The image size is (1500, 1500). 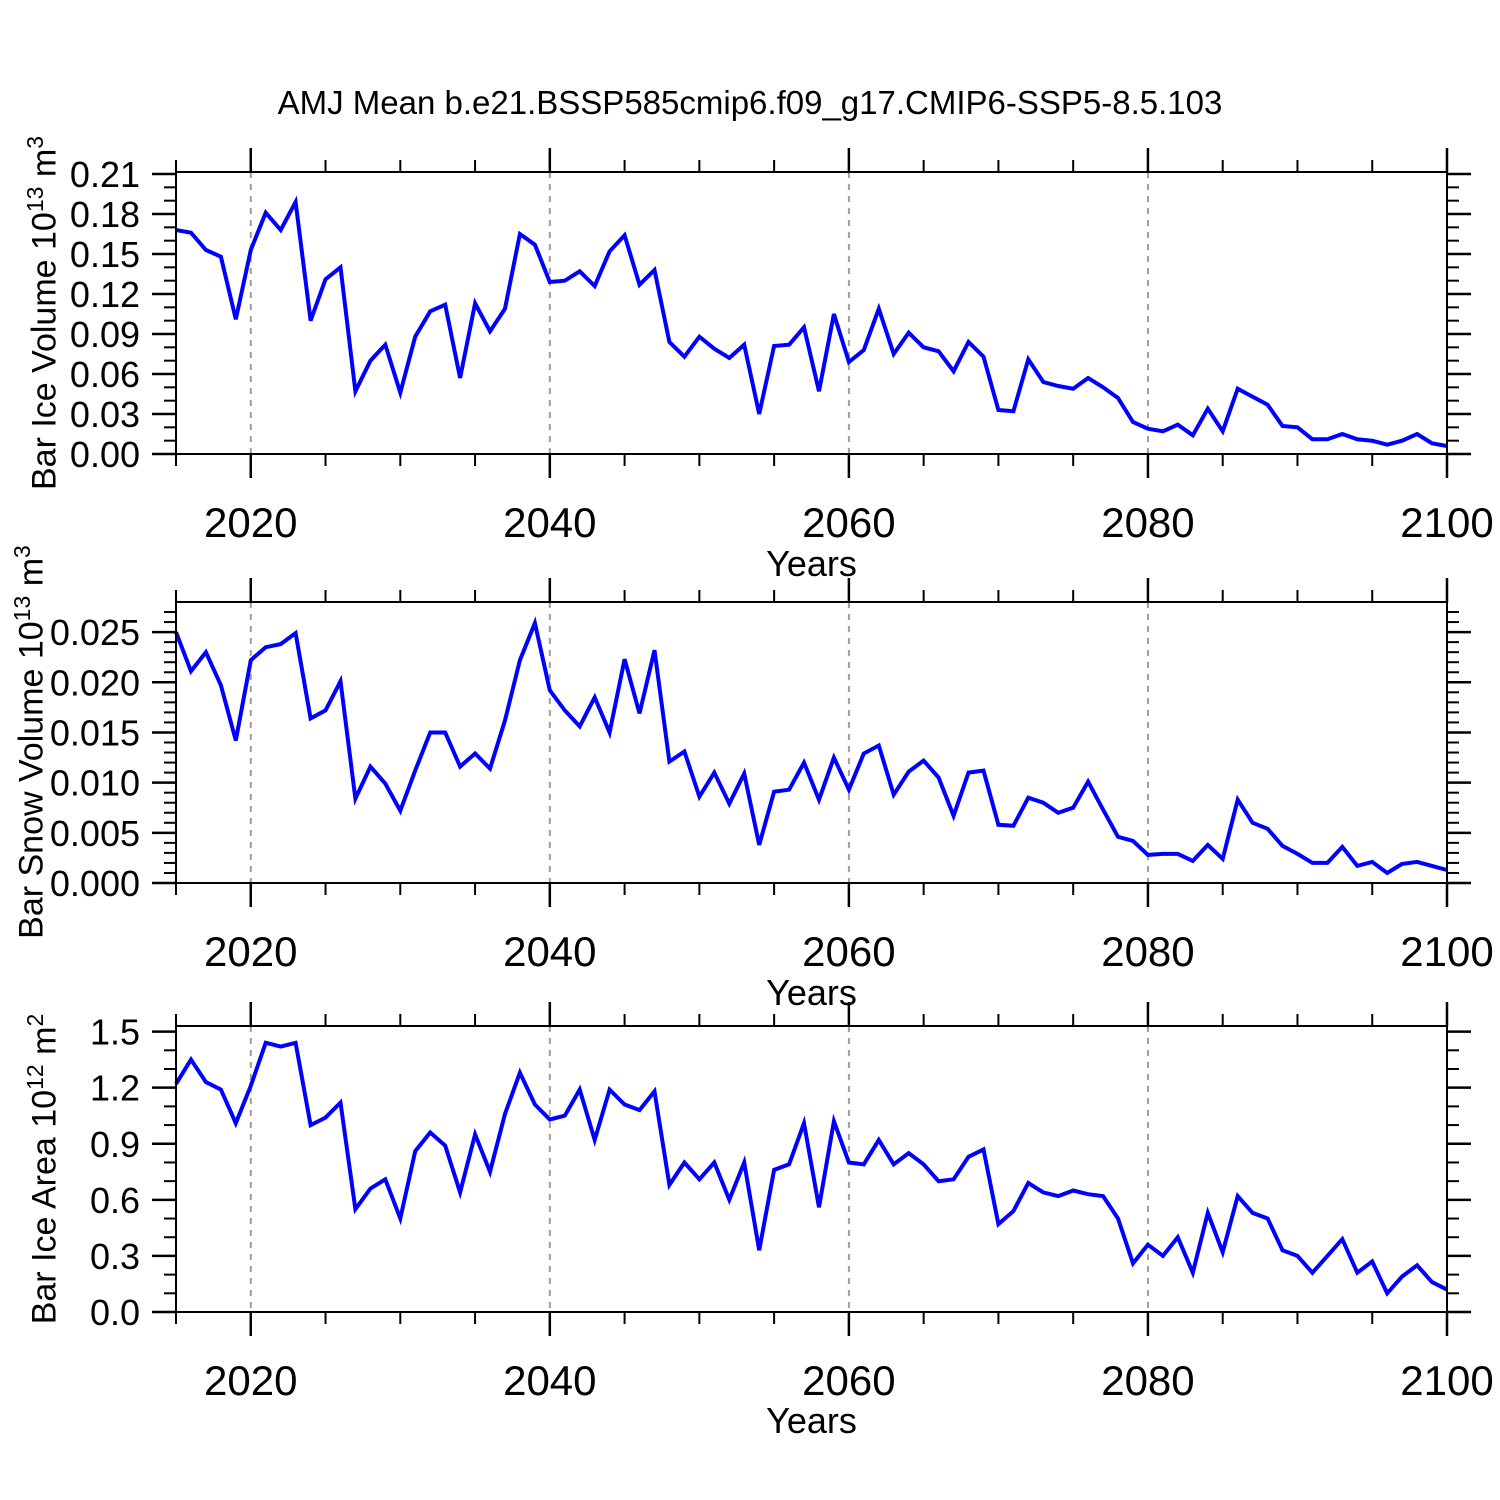 I want to click on y-tick-label: 0.18, so click(x=105, y=214).